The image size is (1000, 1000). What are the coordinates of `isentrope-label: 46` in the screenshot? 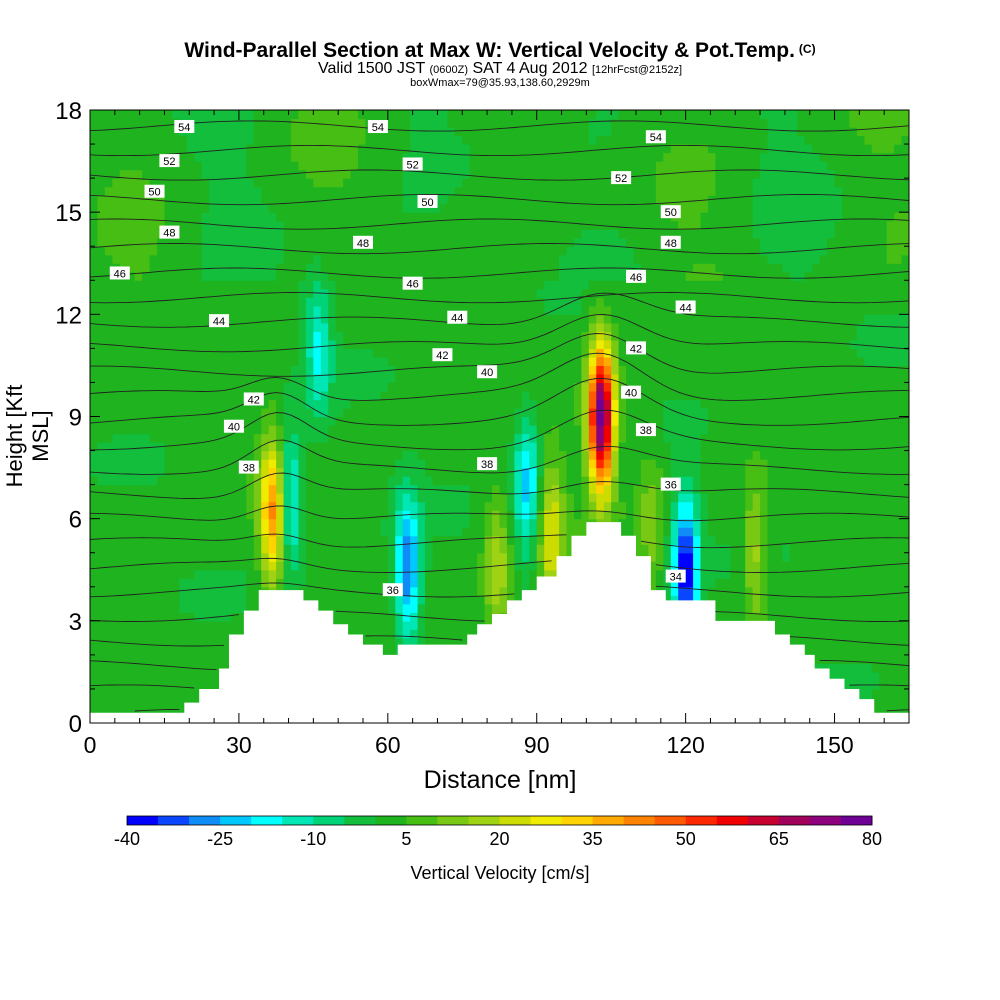 It's located at (636, 276).